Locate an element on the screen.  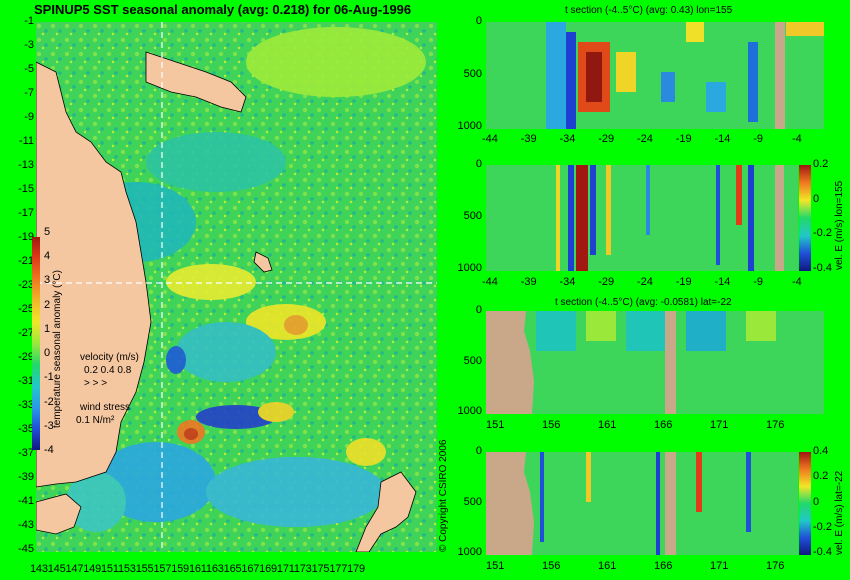
vel-lat-colorbar is located at coordinates (805, 503).